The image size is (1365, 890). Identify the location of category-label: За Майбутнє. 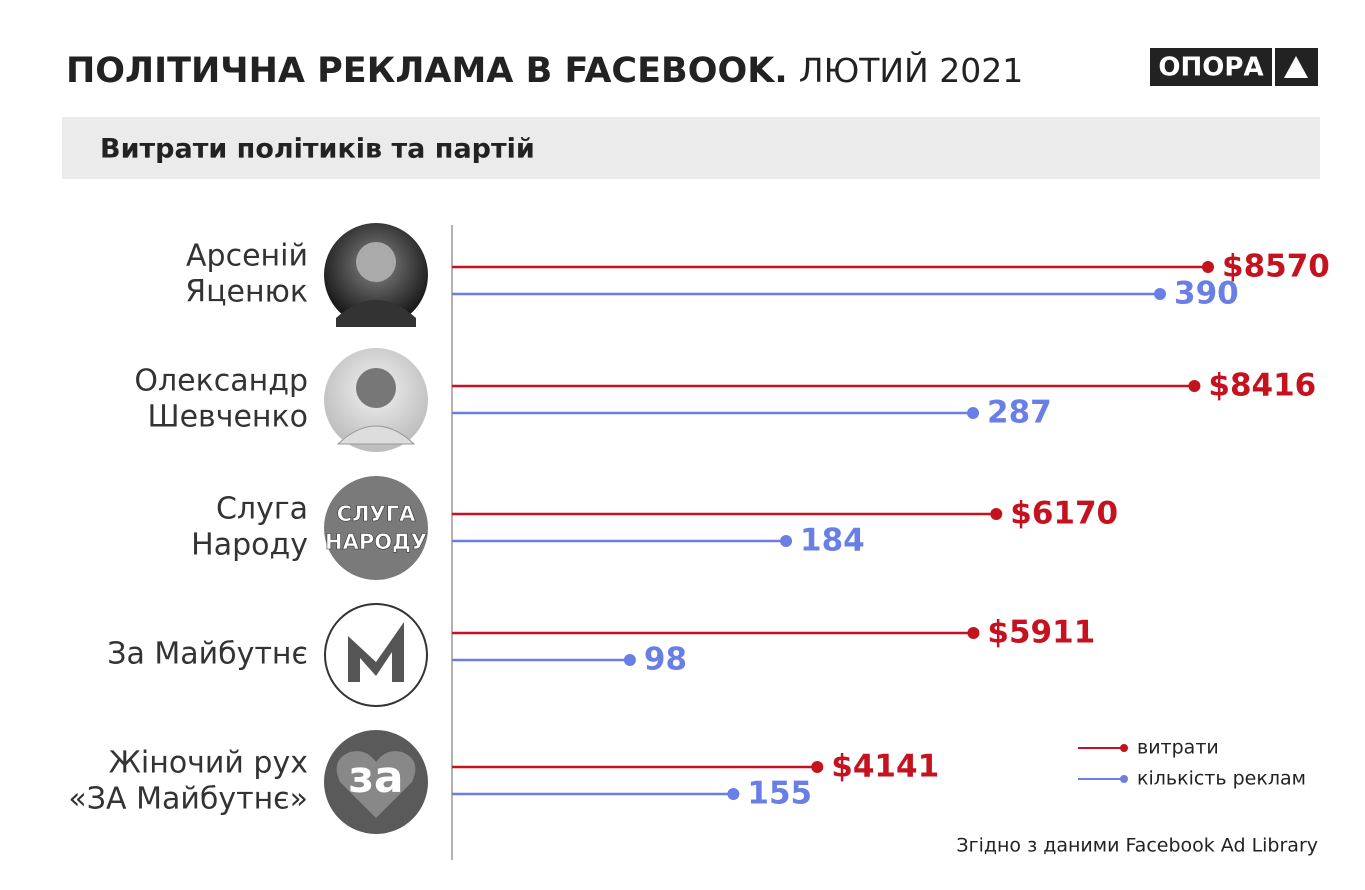
(207, 654).